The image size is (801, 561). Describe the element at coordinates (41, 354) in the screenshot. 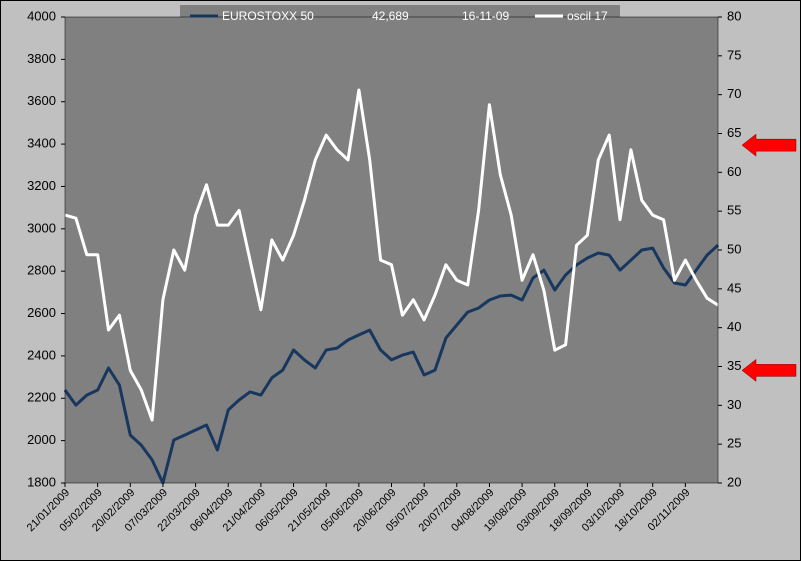

I see `y-tick-label: 2400` at that location.